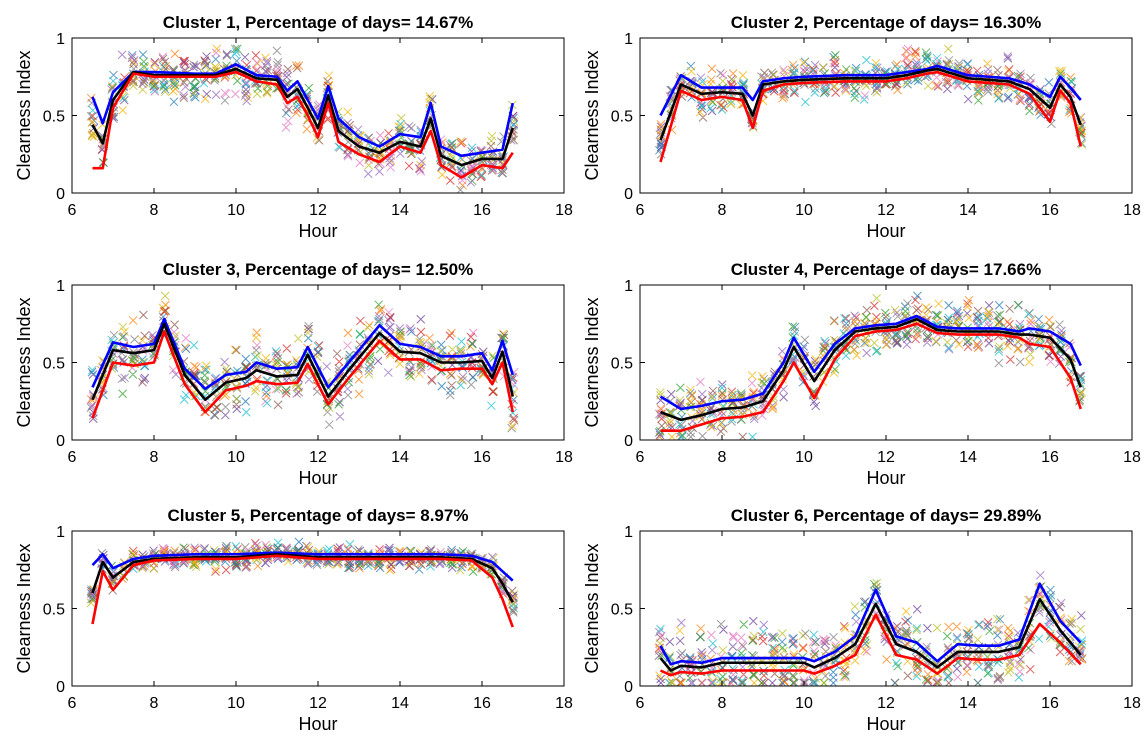 The height and width of the screenshot is (739, 1147). Describe the element at coordinates (318, 22) in the screenshot. I see `plot-title: Cluster 1, Percentage of days= 14.67%` at that location.